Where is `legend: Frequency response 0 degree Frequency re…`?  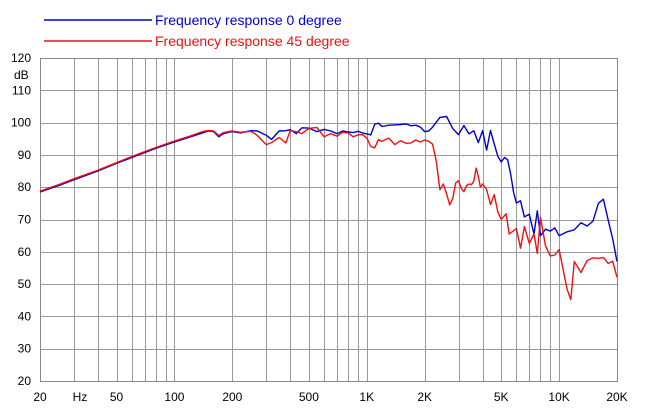 legend: Frequency response 0 degree Frequency re… is located at coordinates (197, 30).